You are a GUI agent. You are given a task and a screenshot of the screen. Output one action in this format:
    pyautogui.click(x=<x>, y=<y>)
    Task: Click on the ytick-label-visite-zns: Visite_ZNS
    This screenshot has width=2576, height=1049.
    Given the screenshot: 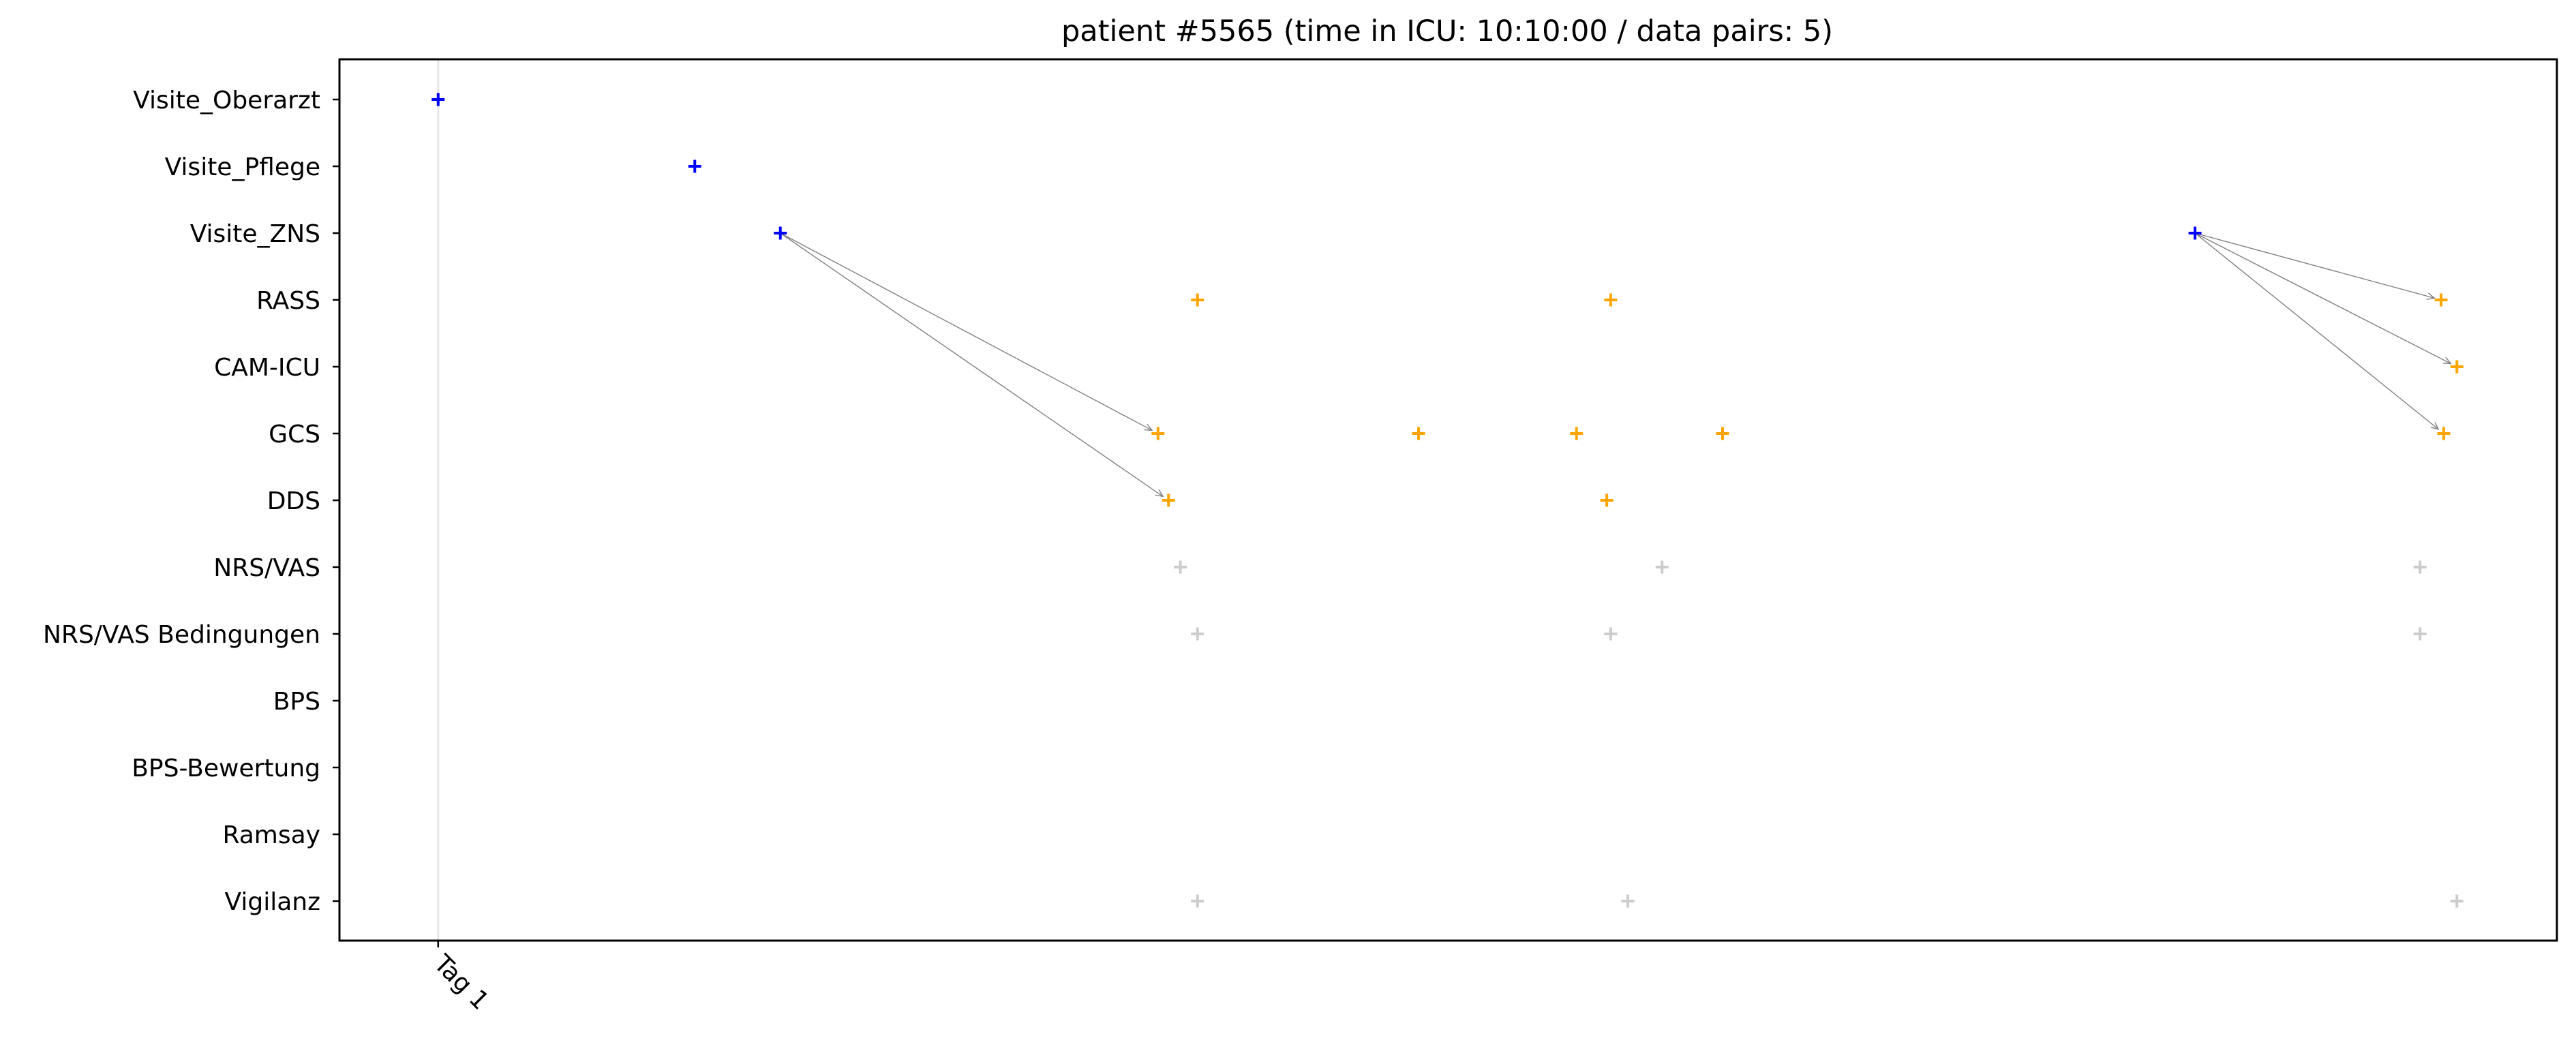 What is the action you would take?
    pyautogui.click(x=255, y=234)
    